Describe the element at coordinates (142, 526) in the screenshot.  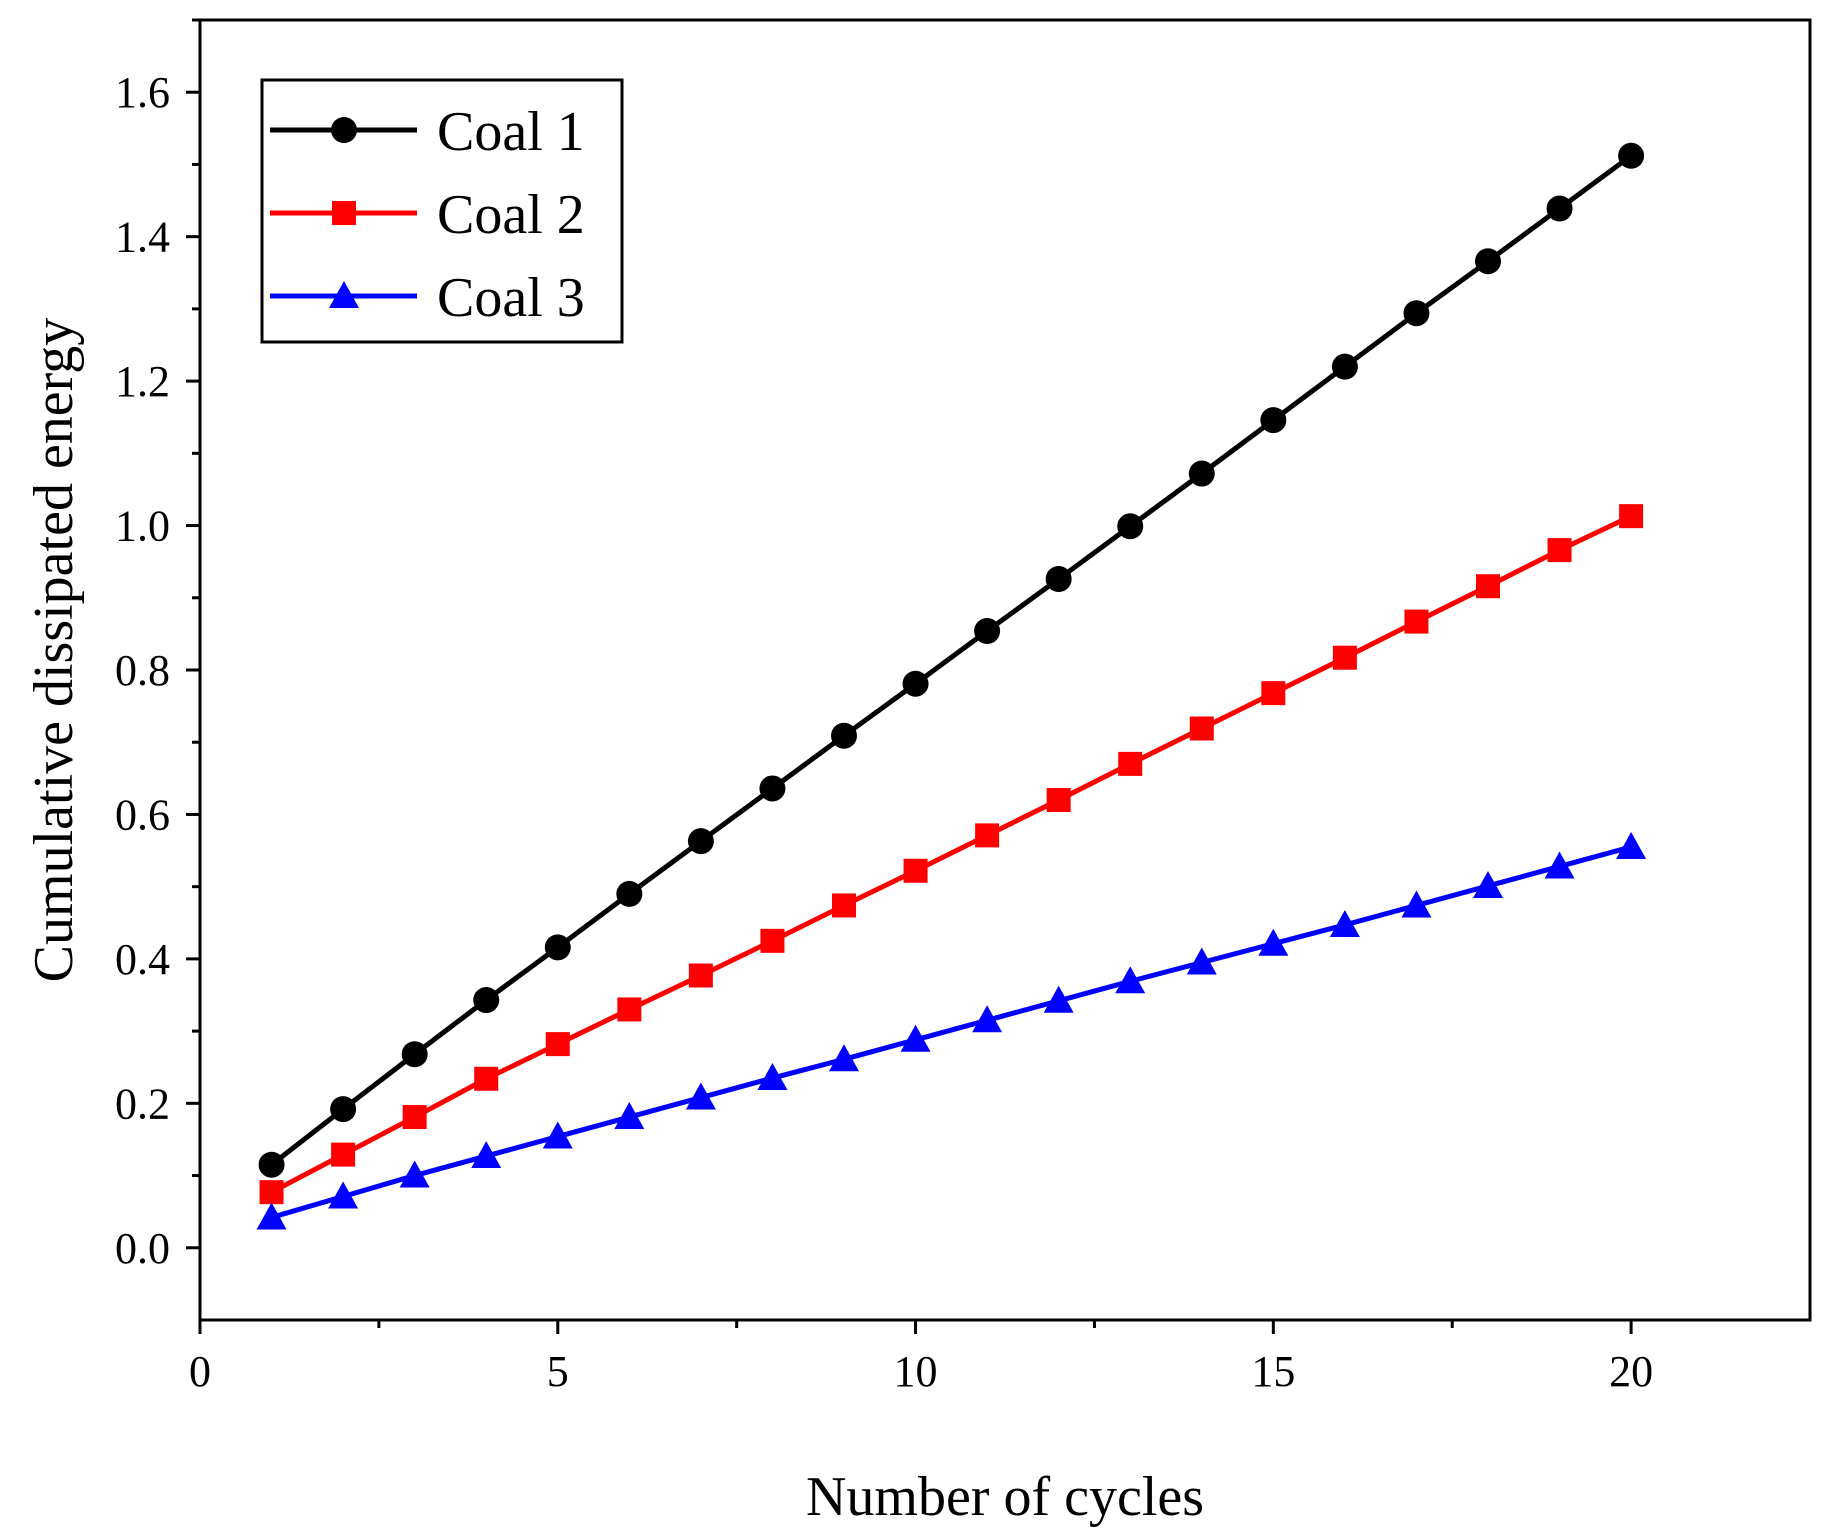
I see `y-tick-label: 1.0` at that location.